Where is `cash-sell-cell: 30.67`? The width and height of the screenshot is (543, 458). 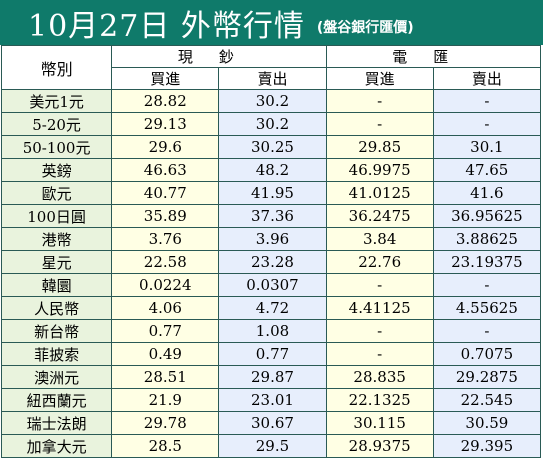
cash-sell-cell: 30.67 is located at coordinates (272, 423).